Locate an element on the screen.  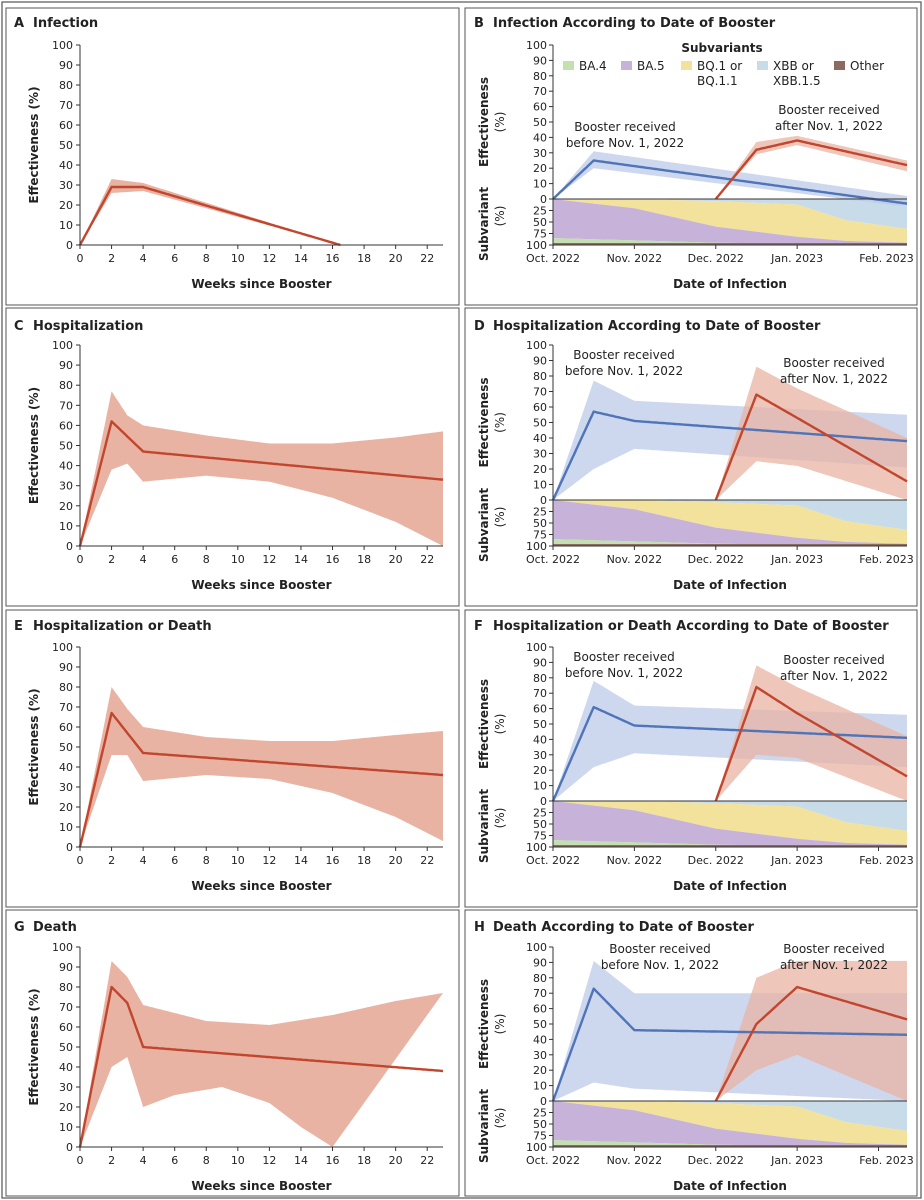
estimate-line-red is located at coordinates (811, 743).